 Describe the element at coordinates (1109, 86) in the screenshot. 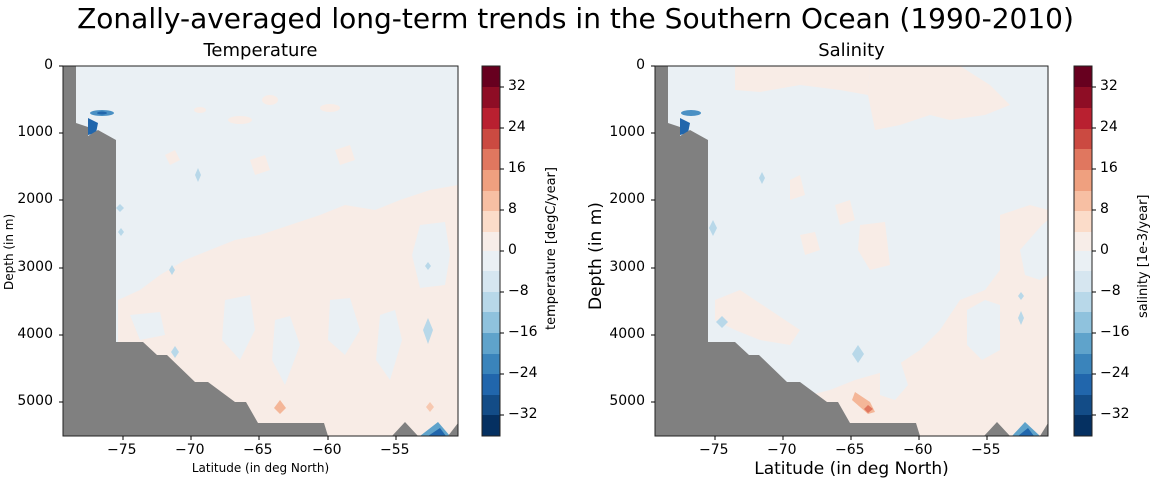

I see `salinity-cbtick: 32` at that location.